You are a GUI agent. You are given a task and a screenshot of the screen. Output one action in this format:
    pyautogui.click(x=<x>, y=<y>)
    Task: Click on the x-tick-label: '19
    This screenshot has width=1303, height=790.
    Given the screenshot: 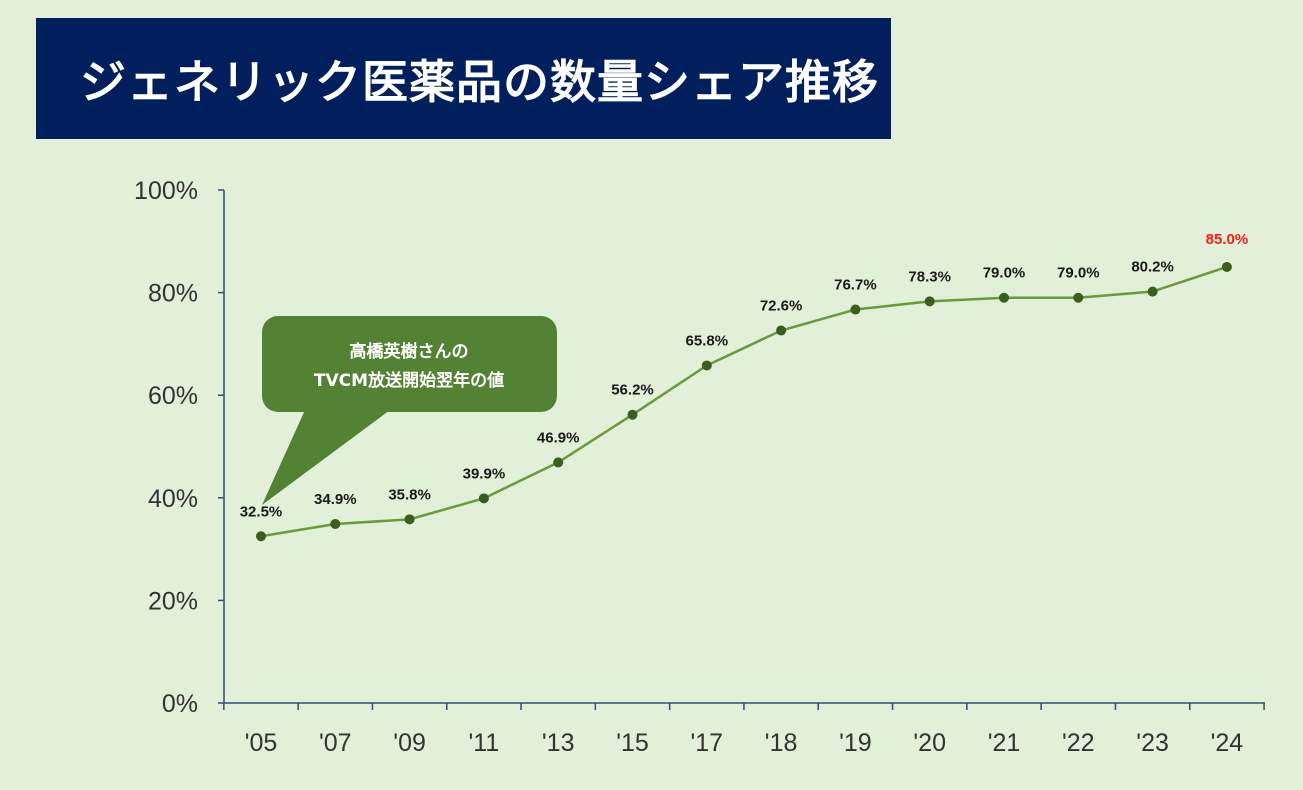 What is the action you would take?
    pyautogui.click(x=855, y=743)
    